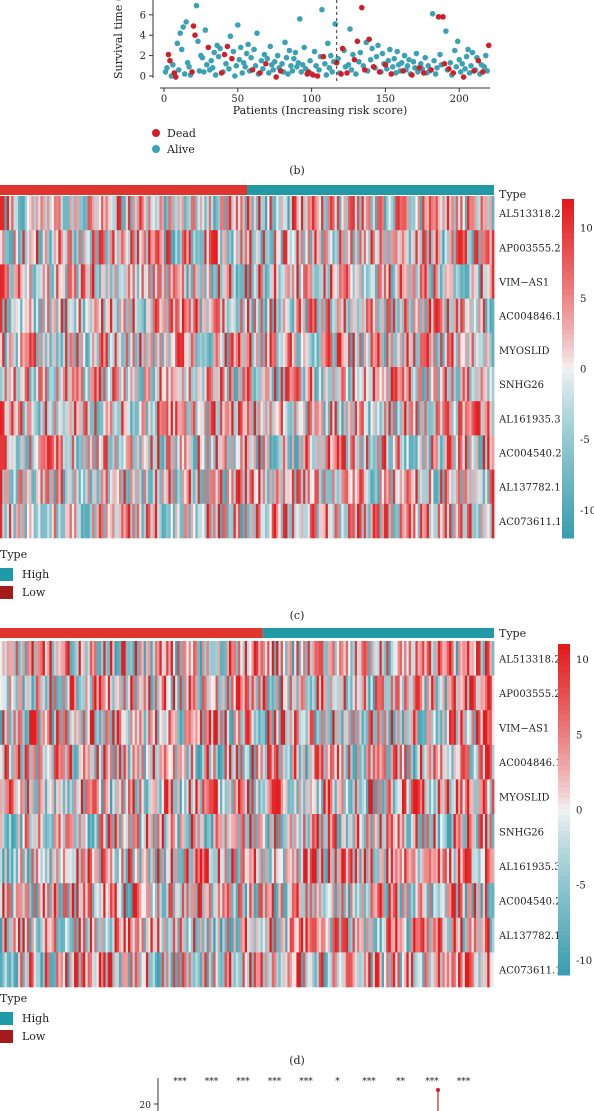 The image size is (594, 1111). I want to click on dead-point, so click(488, 45).